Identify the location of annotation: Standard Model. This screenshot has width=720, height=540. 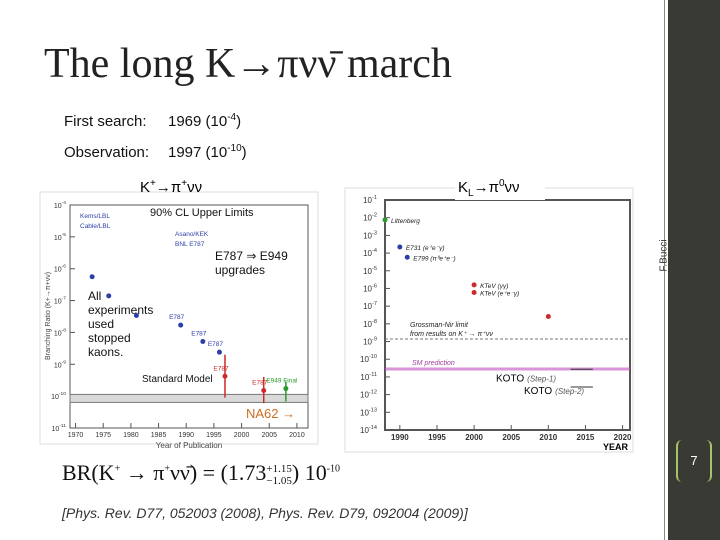
(177, 379).